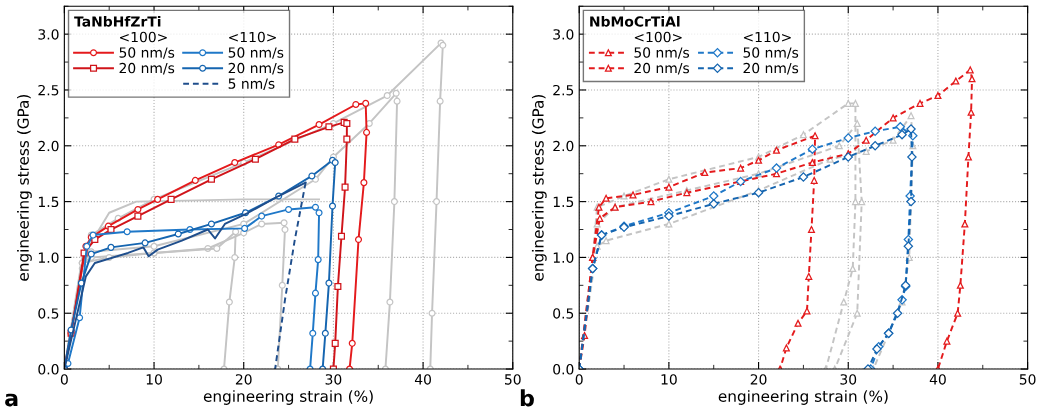 The width and height of the screenshot is (1038, 417). I want to click on text: a, so click(11, 400).